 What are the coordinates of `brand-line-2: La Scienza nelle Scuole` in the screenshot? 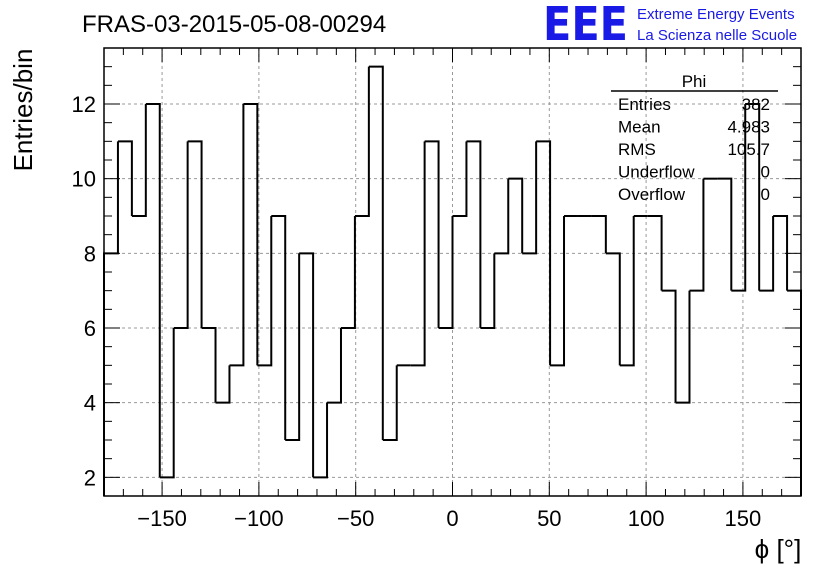 It's located at (717, 35).